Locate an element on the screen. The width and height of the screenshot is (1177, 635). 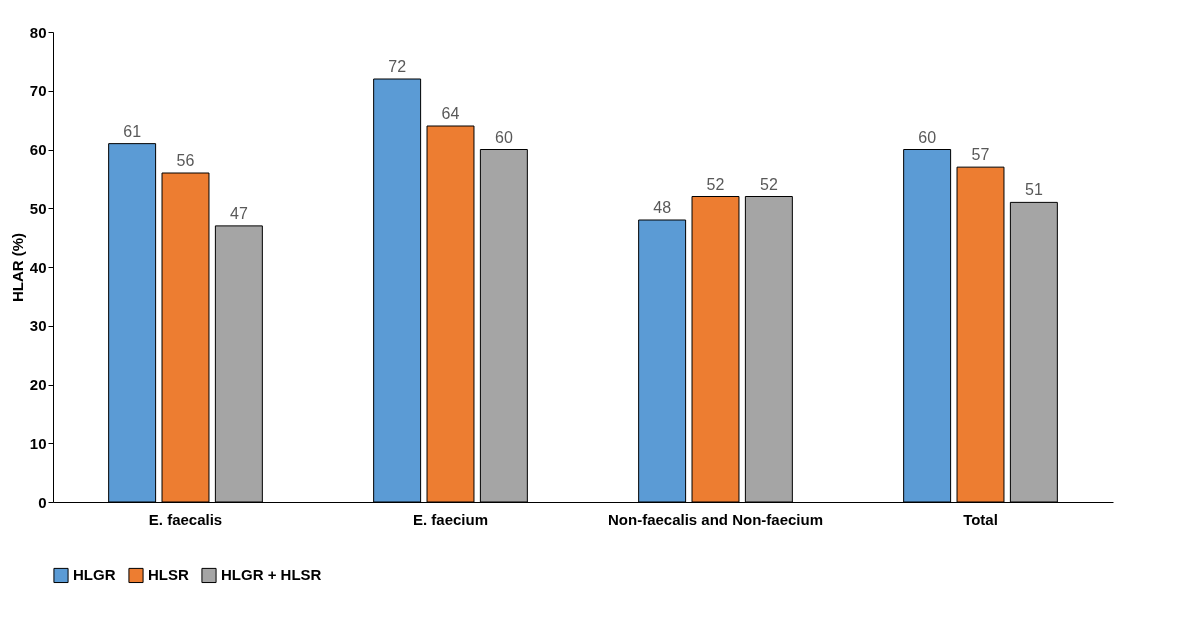
y-tick-label: 40 is located at coordinates (38, 267).